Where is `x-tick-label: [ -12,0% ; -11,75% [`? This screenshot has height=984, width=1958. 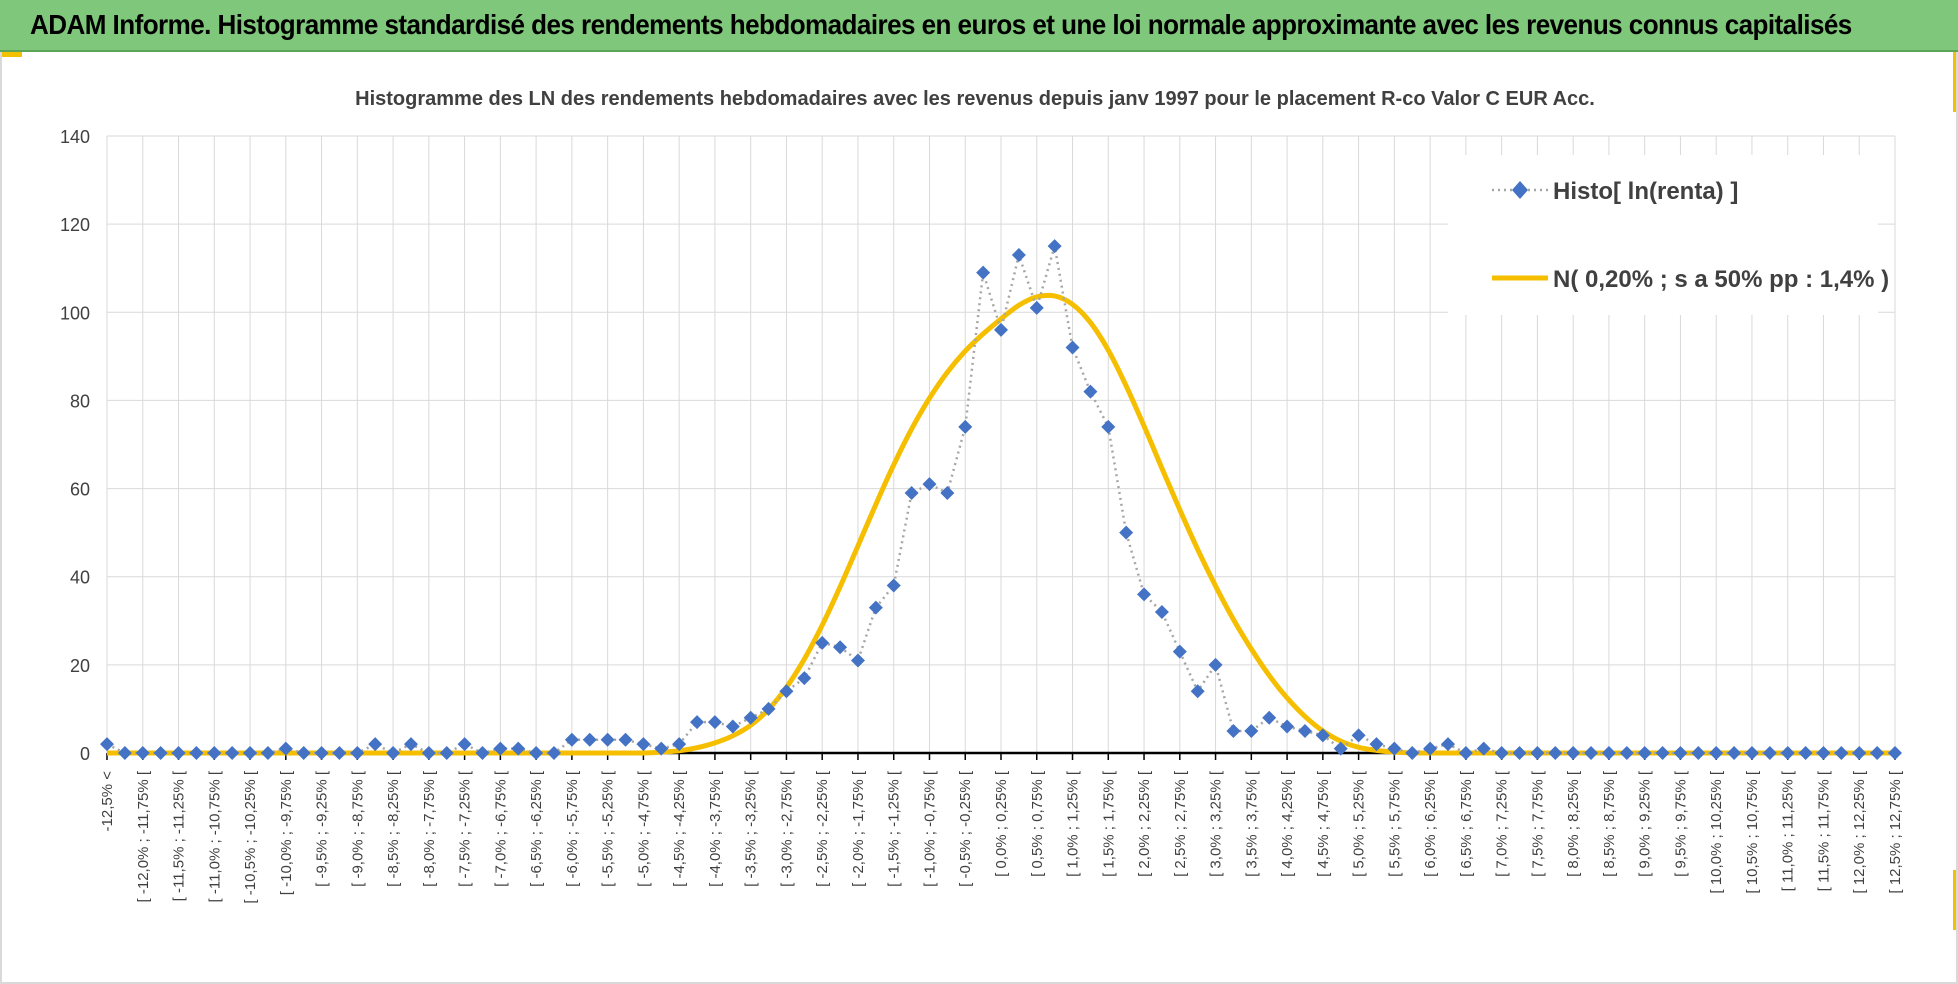
x-tick-label: [ -12,0% ; -11,75% [ is located at coordinates (143, 836).